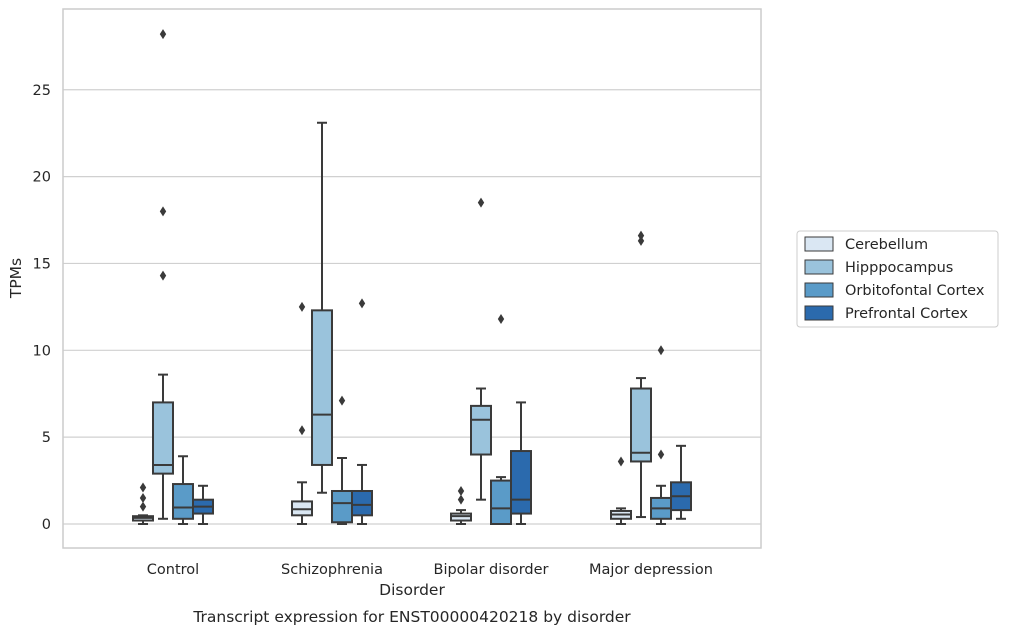 This screenshot has width=1009, height=634. Describe the element at coordinates (42, 351) in the screenshot. I see `y-tick-label: 10` at that location.